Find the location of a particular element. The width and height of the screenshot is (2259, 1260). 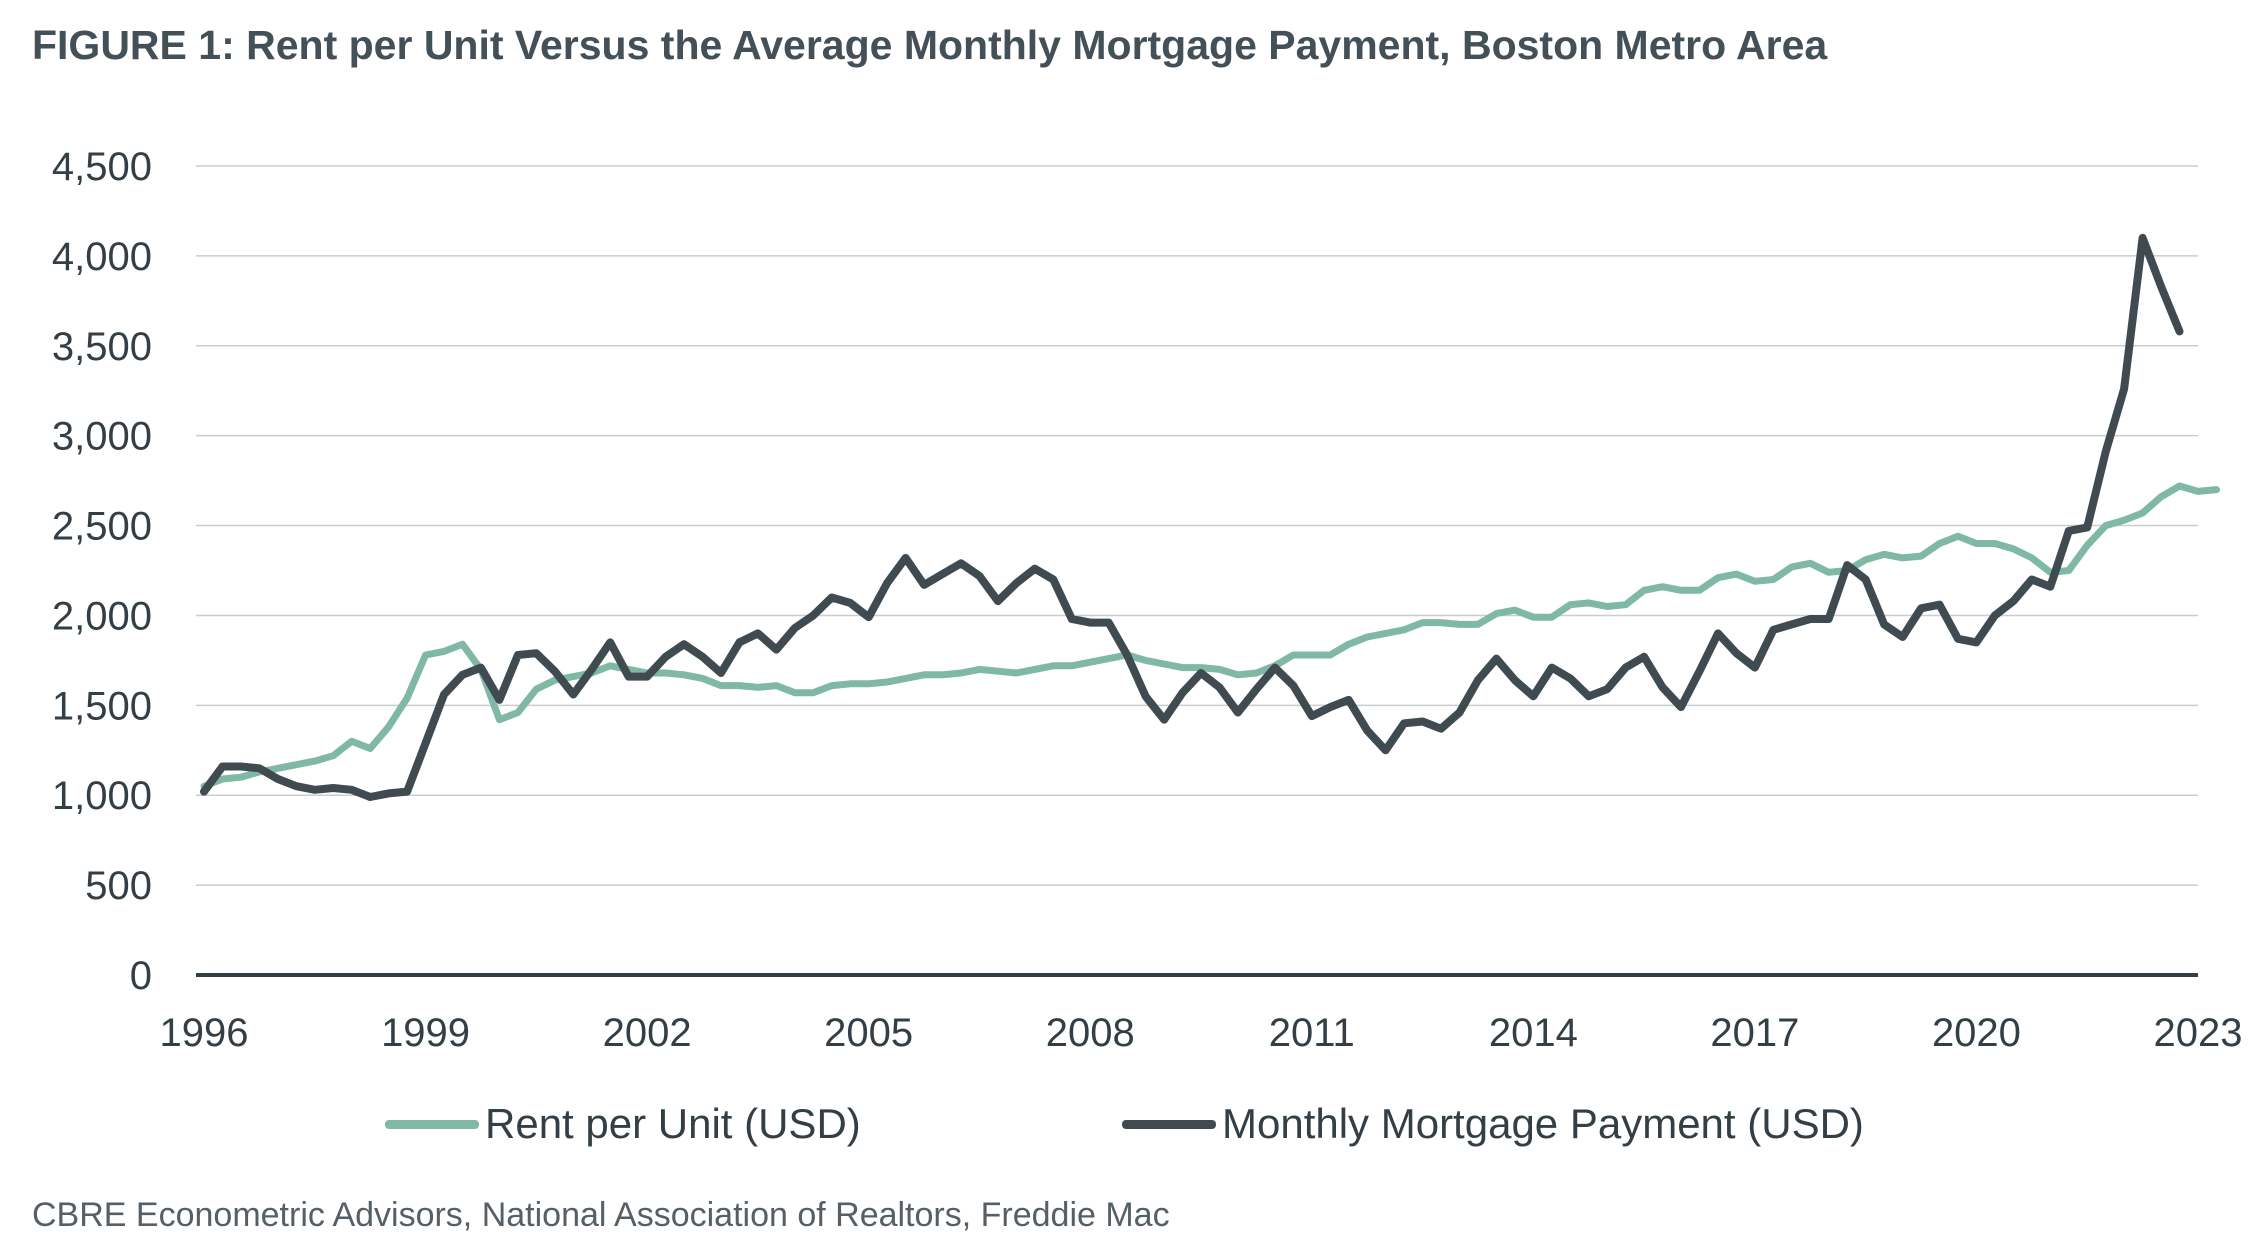

legend-swatch-mortgage is located at coordinates (1169, 1124).